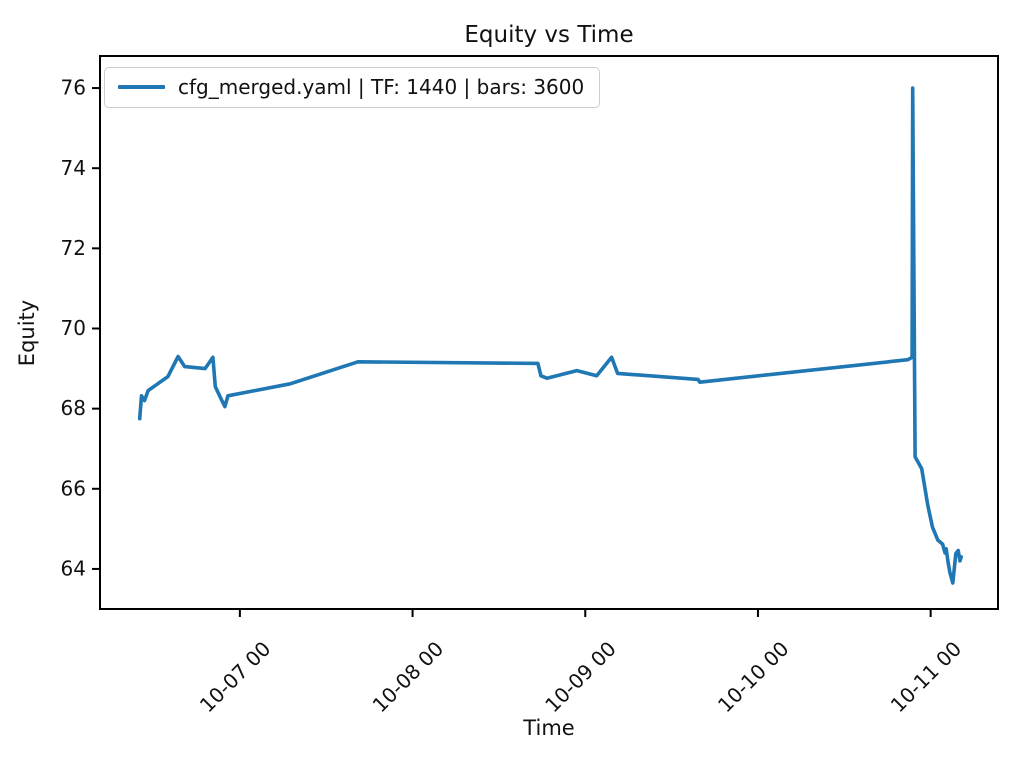 This screenshot has height=768, width=1024. I want to click on x-tick-label: 10-11 00, so click(926, 677).